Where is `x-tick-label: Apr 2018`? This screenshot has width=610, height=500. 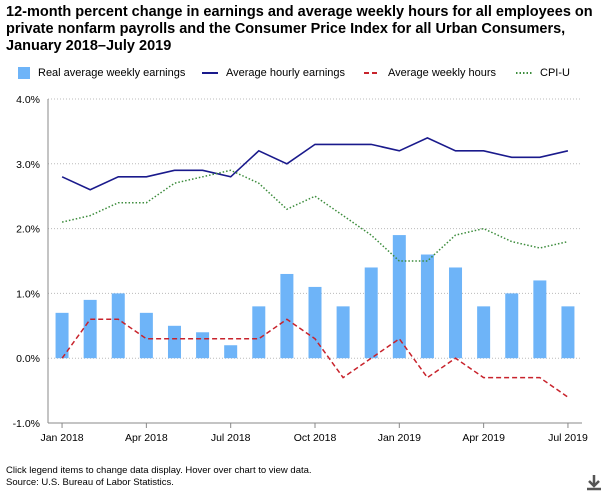
x-tick-label: Apr 2018 is located at coordinates (146, 438).